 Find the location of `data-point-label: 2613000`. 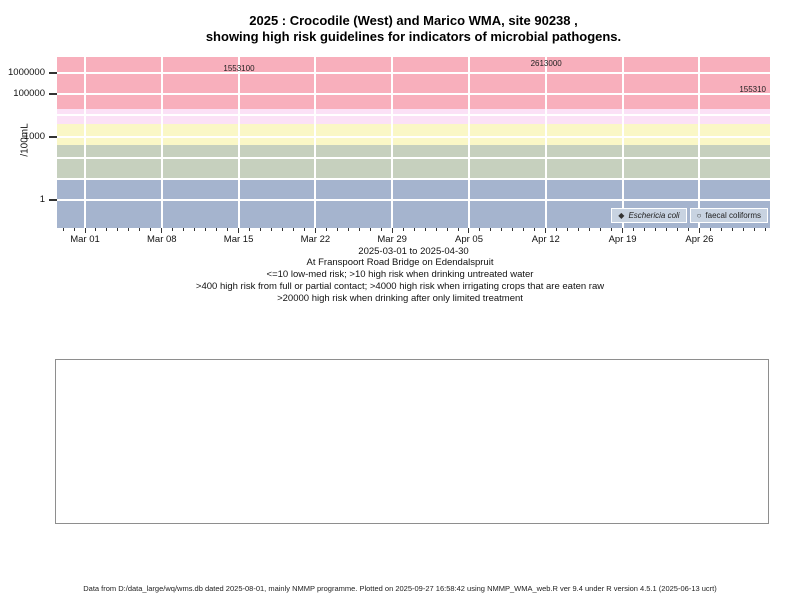

data-point-label: 2613000 is located at coordinates (546, 64).